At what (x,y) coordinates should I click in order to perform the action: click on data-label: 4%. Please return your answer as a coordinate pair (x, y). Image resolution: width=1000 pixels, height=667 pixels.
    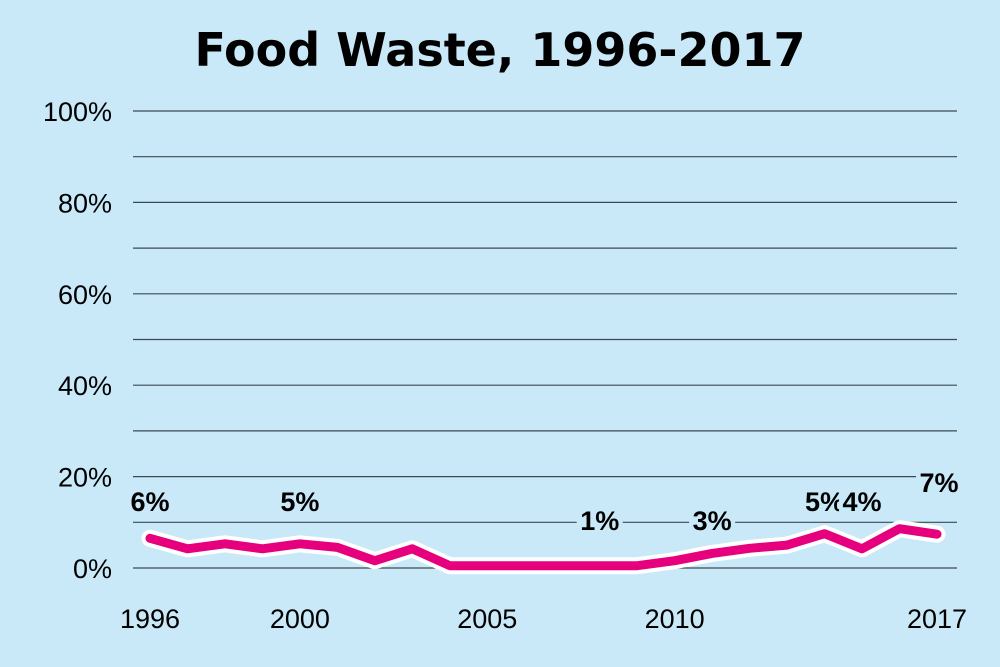
    Looking at the image, I should click on (862, 502).